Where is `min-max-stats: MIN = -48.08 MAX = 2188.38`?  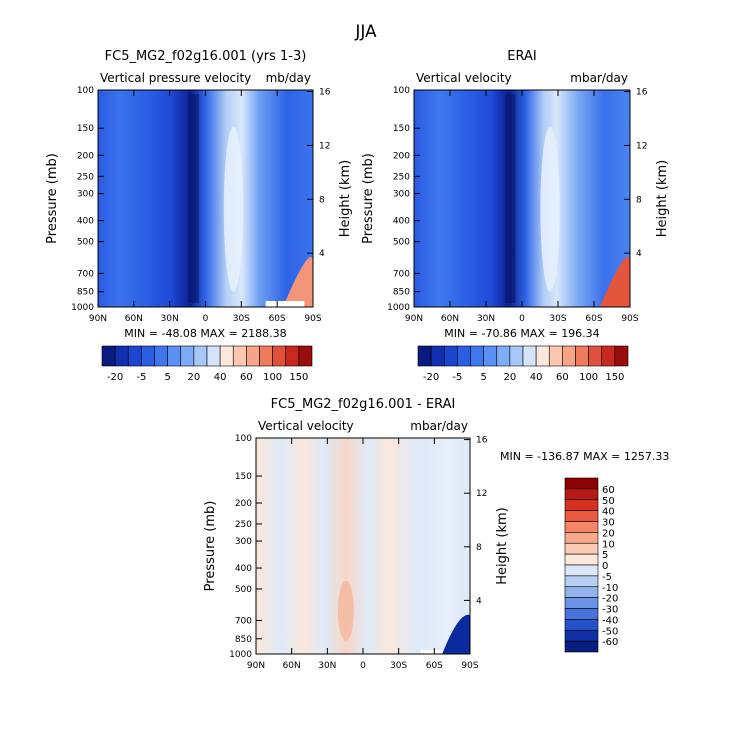
min-max-stats: MIN = -48.08 MAX = 2188.38 is located at coordinates (205, 333).